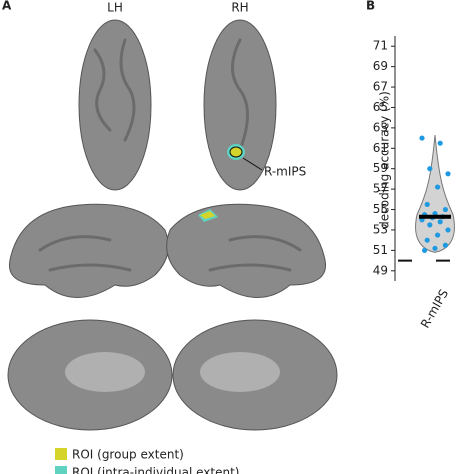 The height and width of the screenshot is (474, 474). What do you see at coordinates (252, 164) in the screenshot?
I see `roi-pointer` at bounding box center [252, 164].